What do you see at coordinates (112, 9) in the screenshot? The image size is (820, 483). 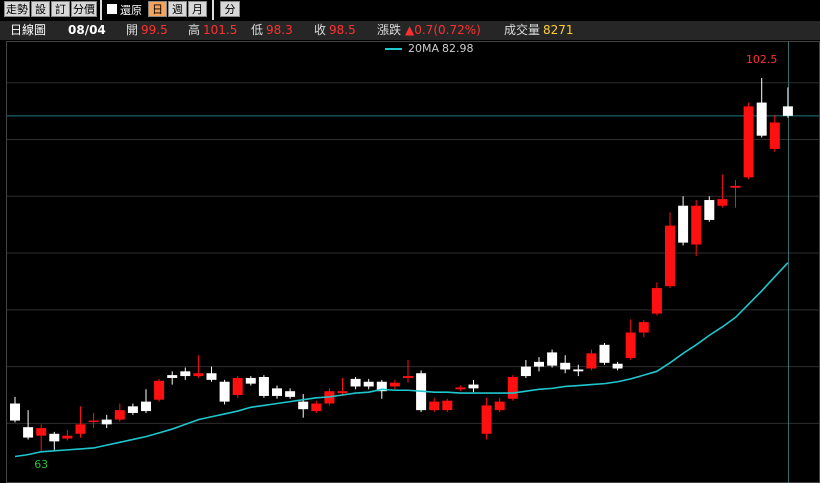 I see `checkbox` at bounding box center [112, 9].